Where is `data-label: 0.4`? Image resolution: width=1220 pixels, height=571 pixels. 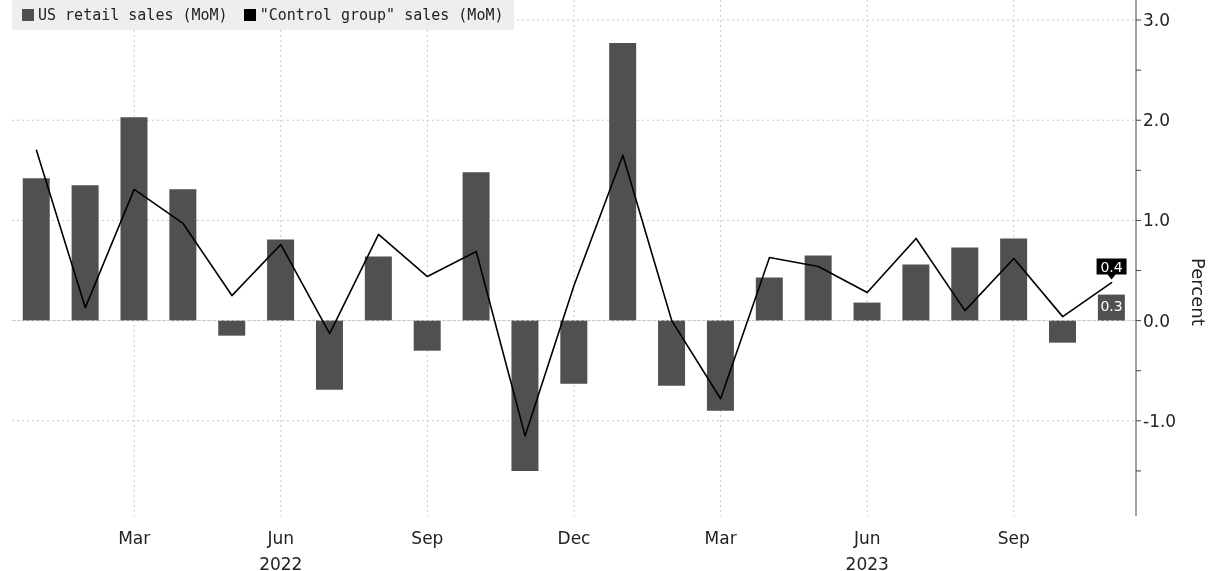
data-label: 0.4 is located at coordinates (1111, 266).